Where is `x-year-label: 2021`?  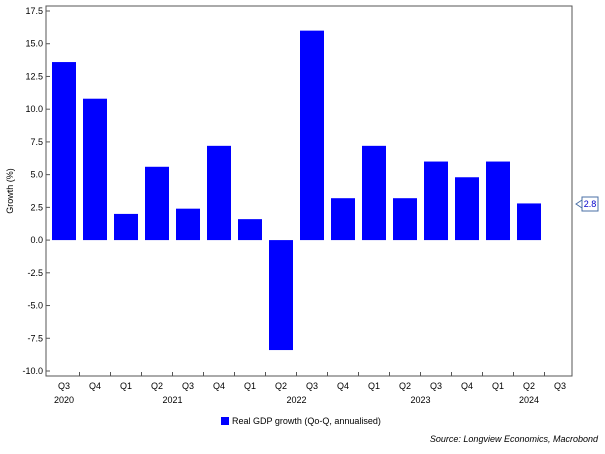
x-year-label: 2021 is located at coordinates (172, 400).